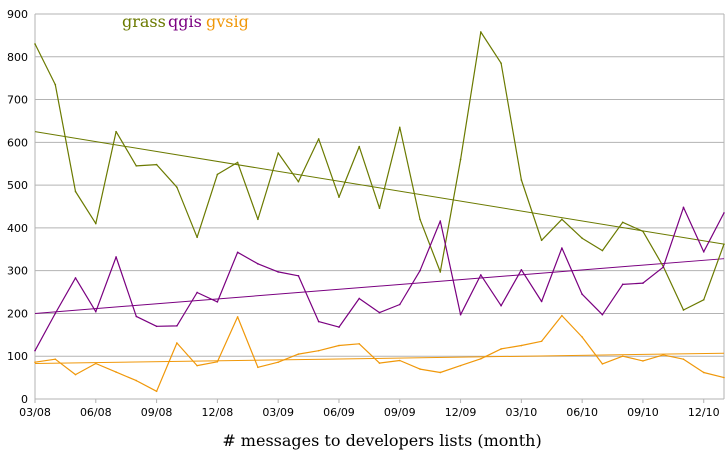 The width and height of the screenshot is (728, 457). I want to click on x-tick-label: 03/08, so click(35, 412).